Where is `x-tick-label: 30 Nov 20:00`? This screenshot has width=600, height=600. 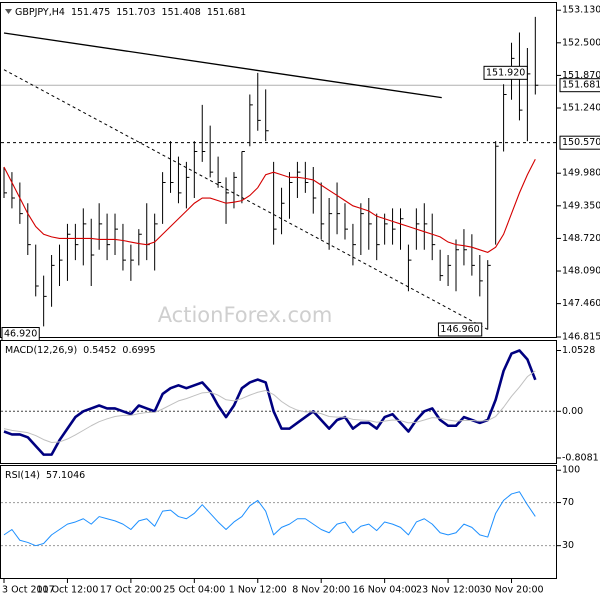 x-tick-label: 30 Nov 20:00 is located at coordinates (511, 590).